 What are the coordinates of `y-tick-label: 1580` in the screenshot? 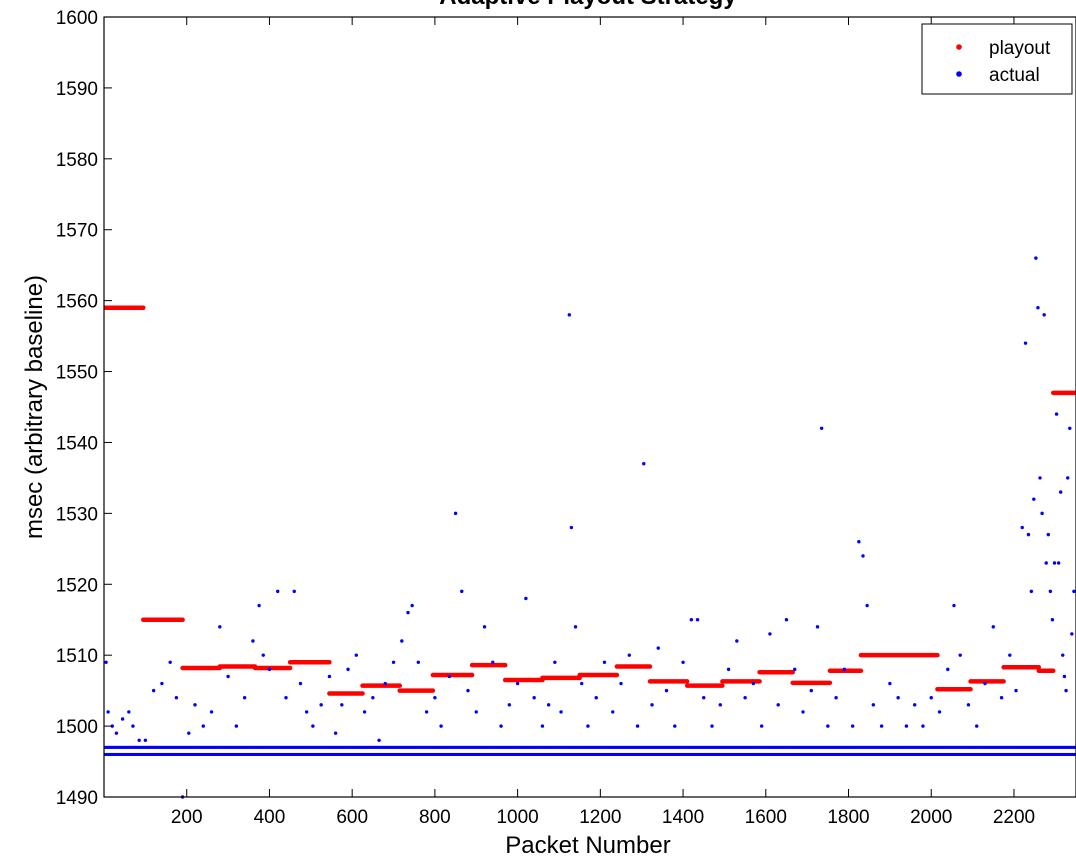 It's located at (77, 160).